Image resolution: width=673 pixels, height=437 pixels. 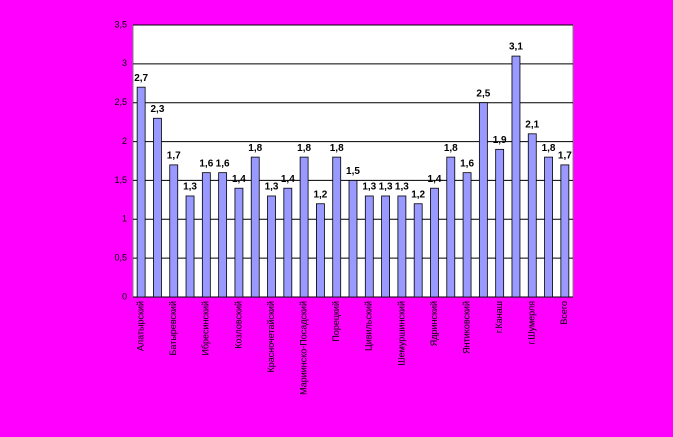 I want to click on x-tick-label: Янтиковский, so click(x=466, y=327).